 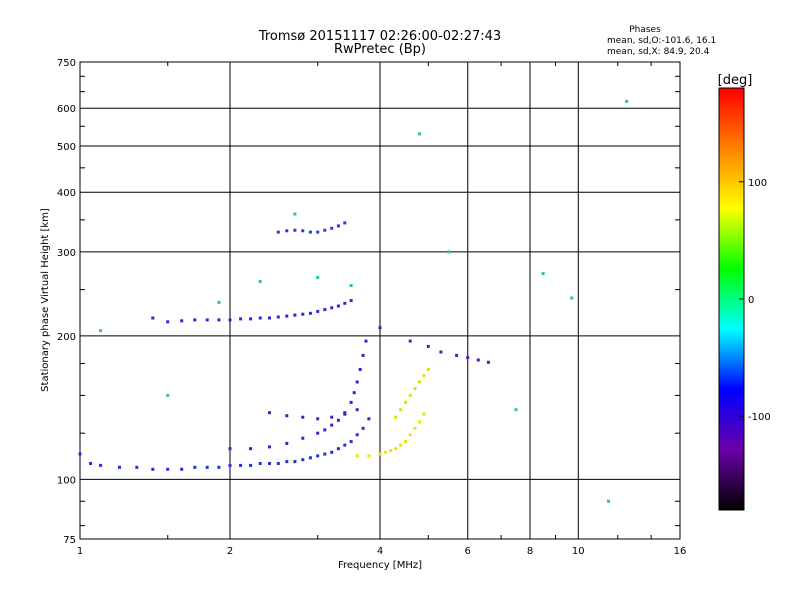 What do you see at coordinates (755, 300) in the screenshot?
I see `colorbar-ticks: 100 0 -100` at bounding box center [755, 300].